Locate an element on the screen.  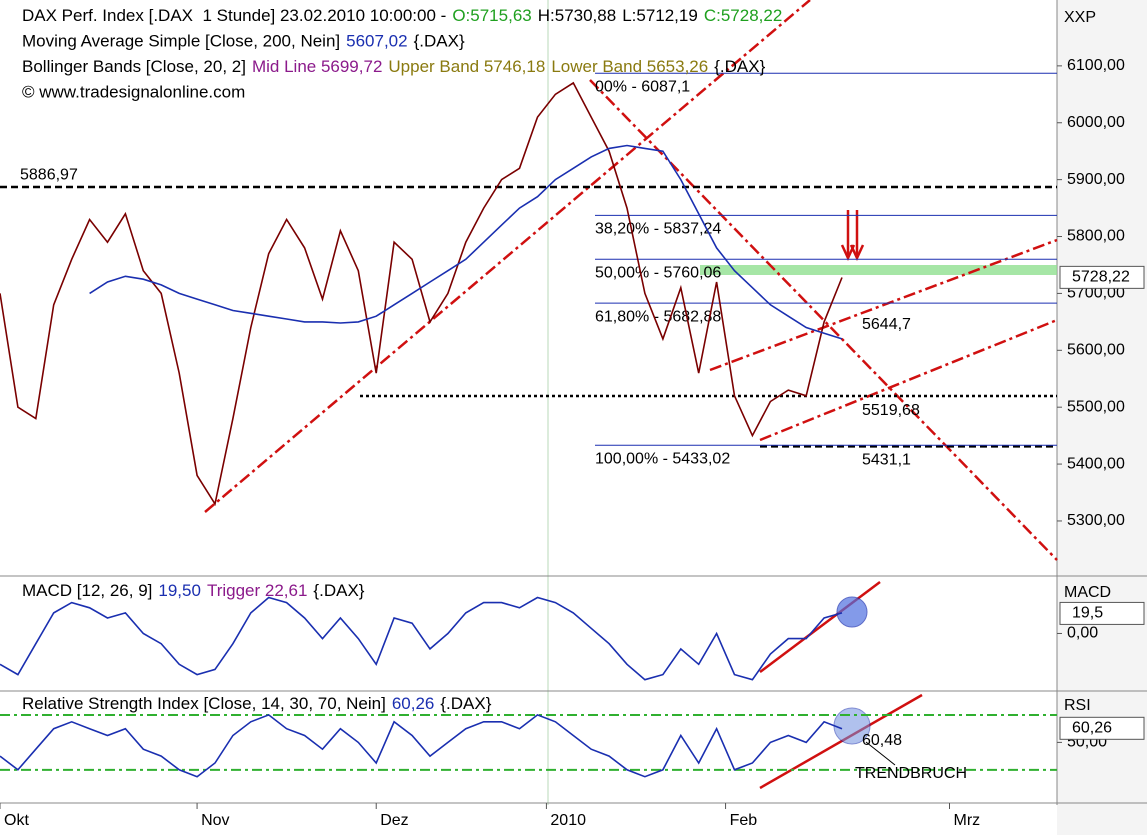
header-part: Bollinger Bands [Close, 20, 2] is located at coordinates (134, 66).